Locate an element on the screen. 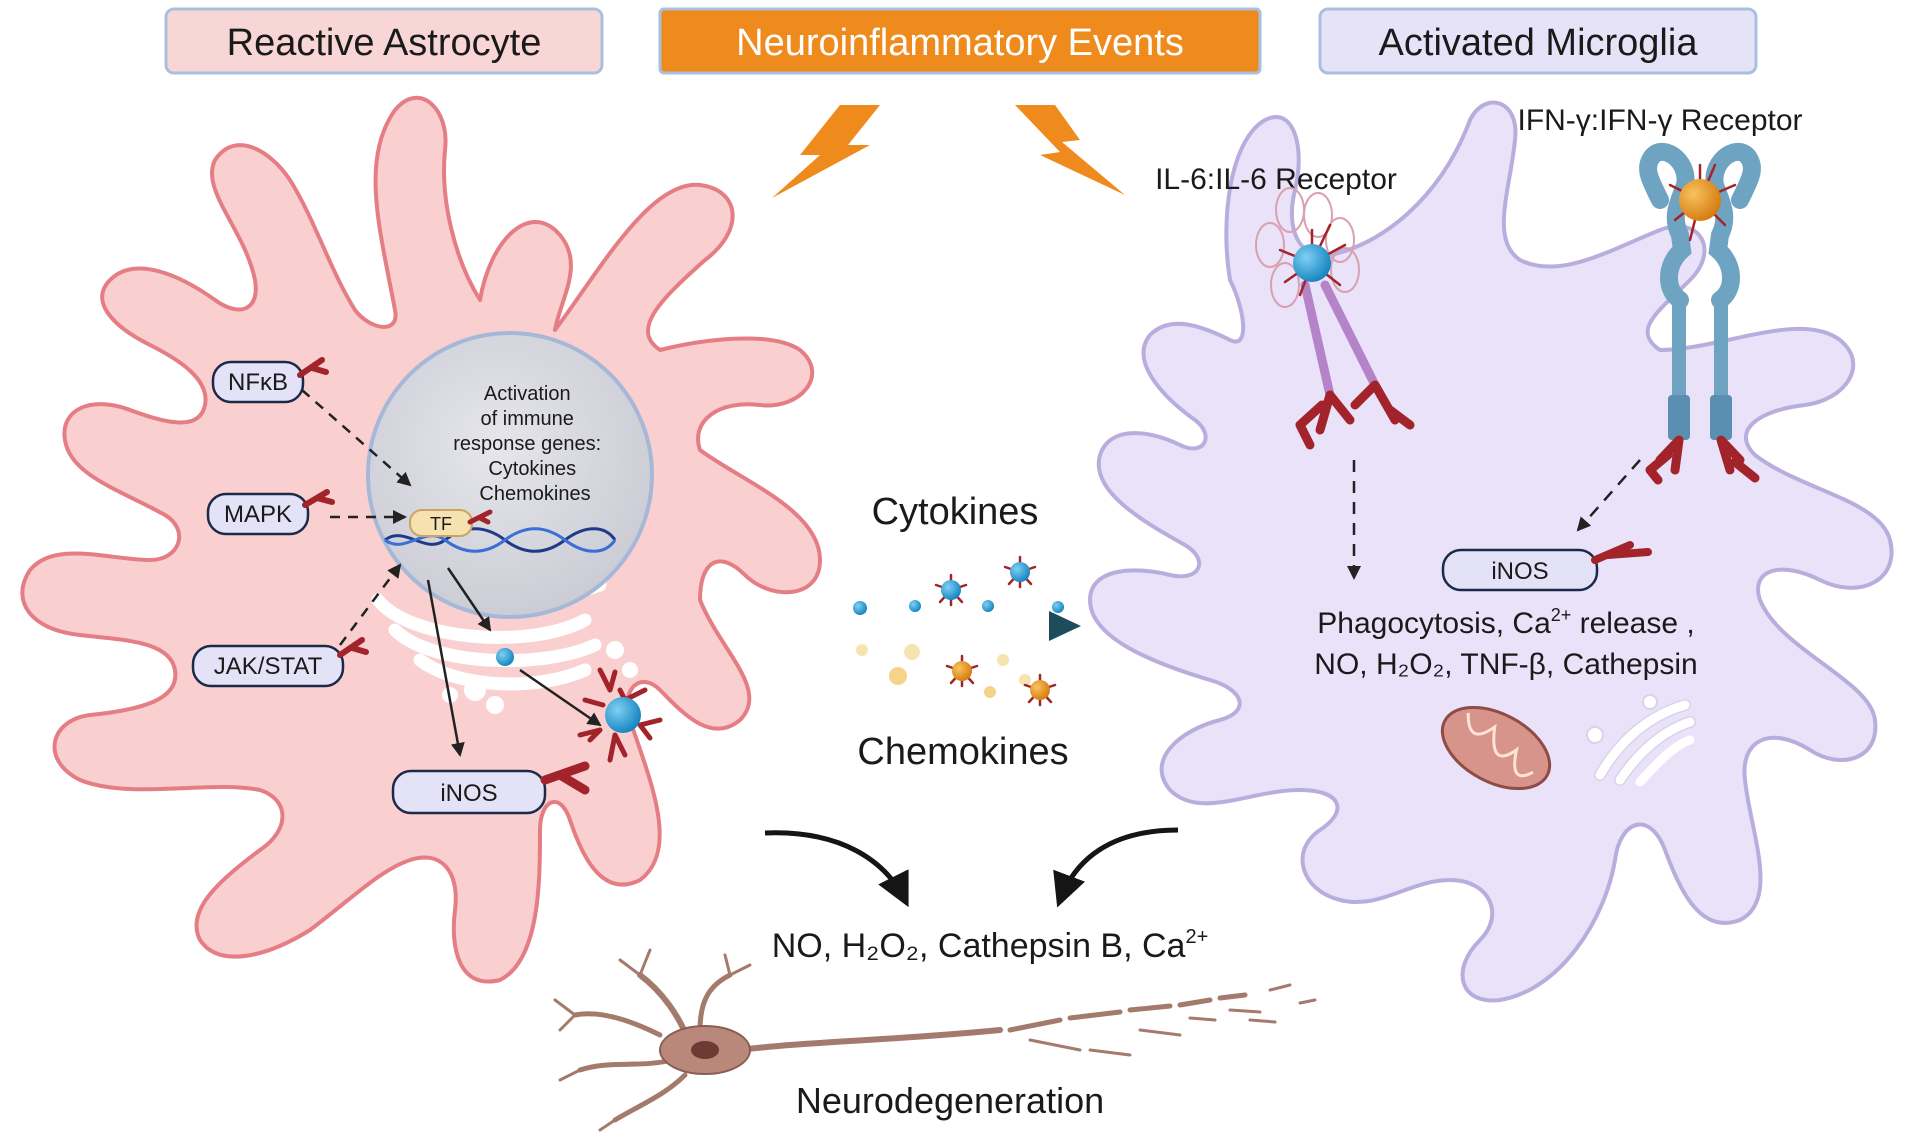 The height and width of the screenshot is (1140, 1920). header-astrocyte-text: Reactive Astrocyte is located at coordinates (384, 43).